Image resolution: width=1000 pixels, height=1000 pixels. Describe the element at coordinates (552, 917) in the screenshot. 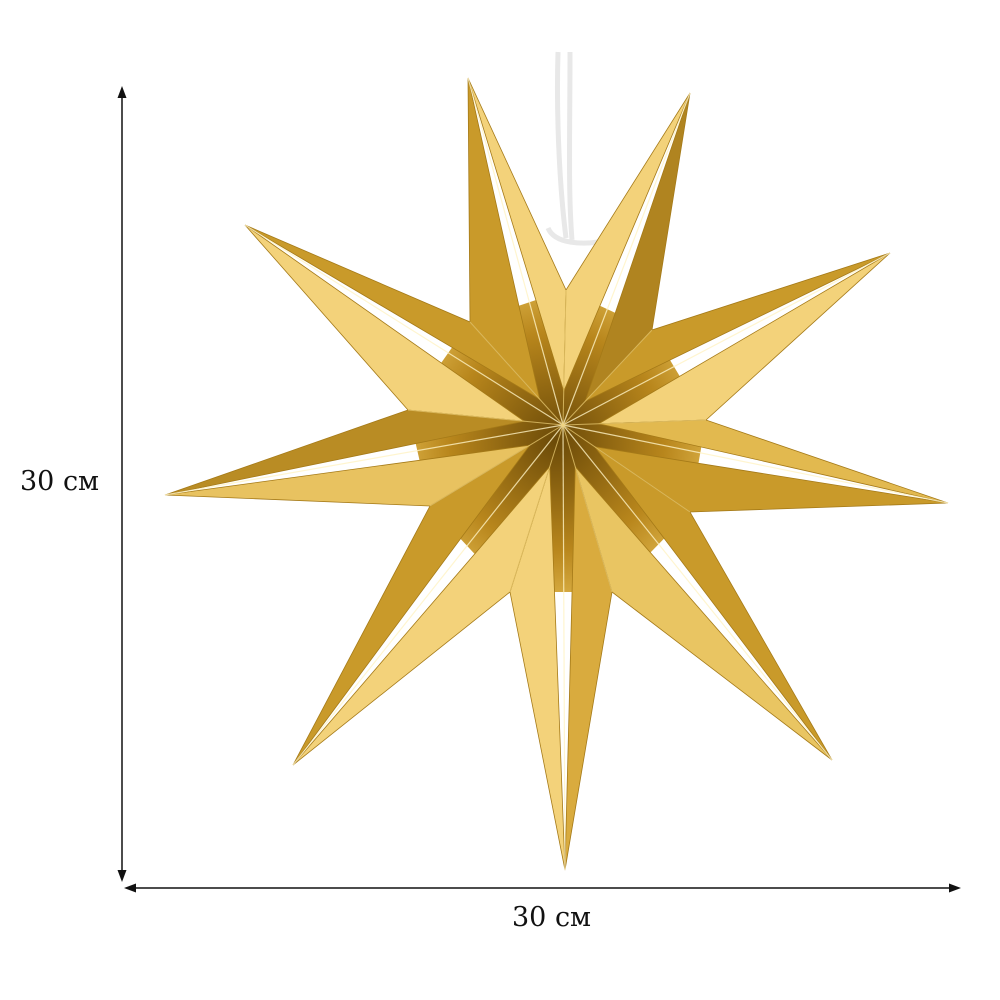

I see `width-label: 30 см` at that location.